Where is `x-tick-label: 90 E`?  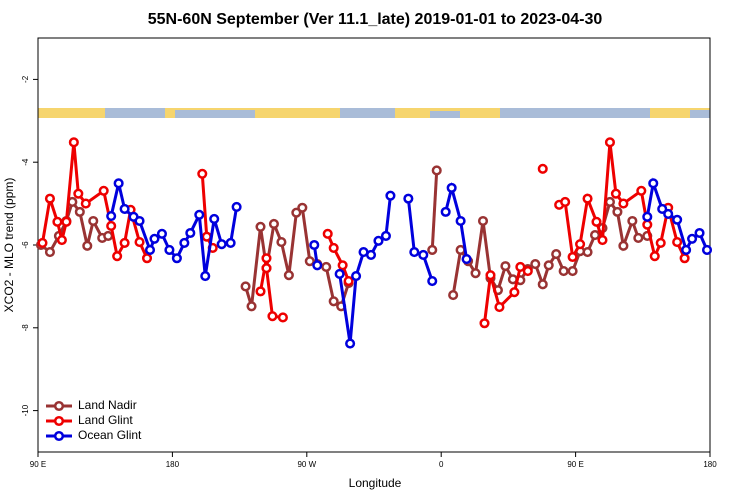 x-tick-label: 90 E is located at coordinates (38, 464).